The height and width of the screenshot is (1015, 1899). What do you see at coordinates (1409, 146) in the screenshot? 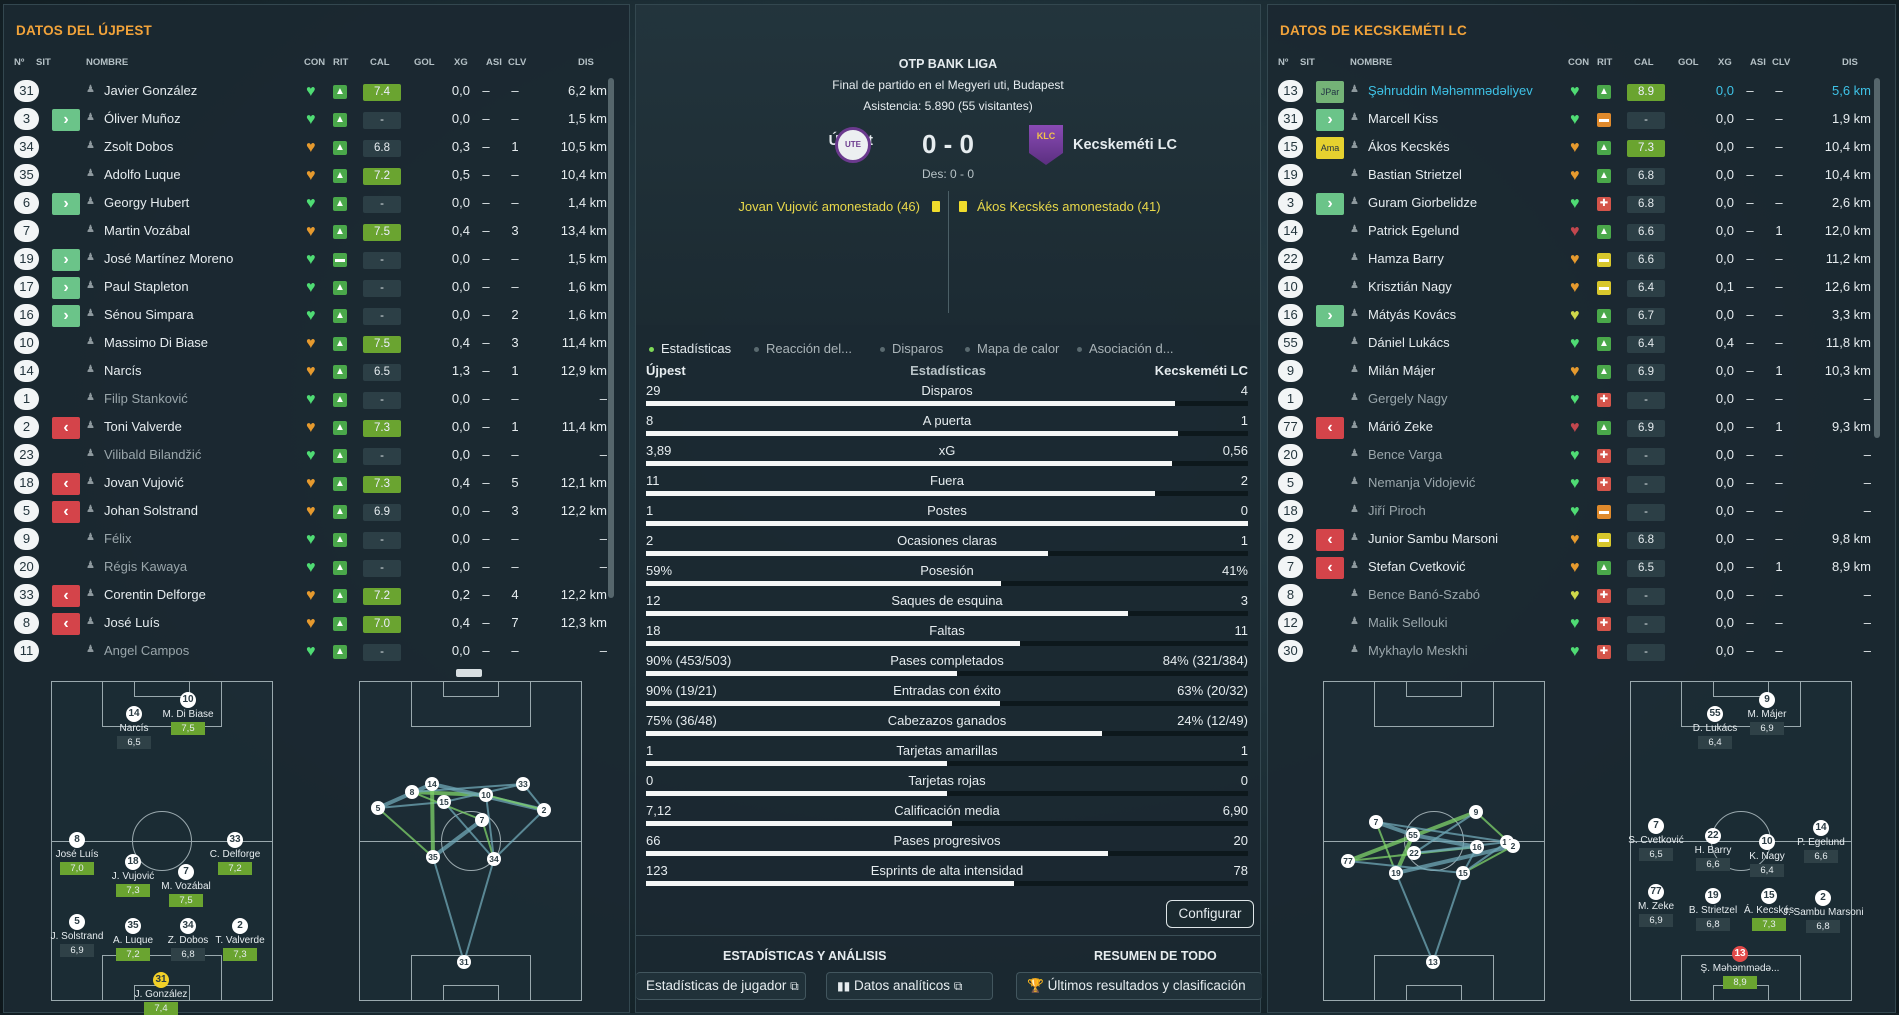
I see `player-name: Ákos Kecskés` at bounding box center [1409, 146].